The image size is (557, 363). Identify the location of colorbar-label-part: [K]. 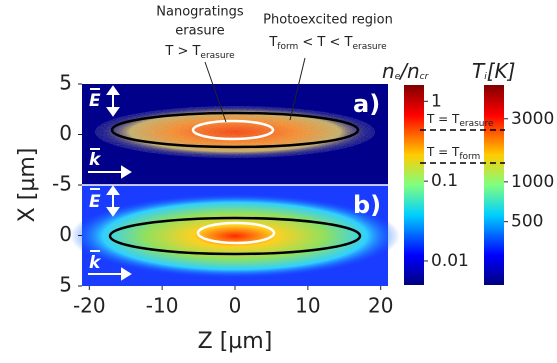
(501, 71).